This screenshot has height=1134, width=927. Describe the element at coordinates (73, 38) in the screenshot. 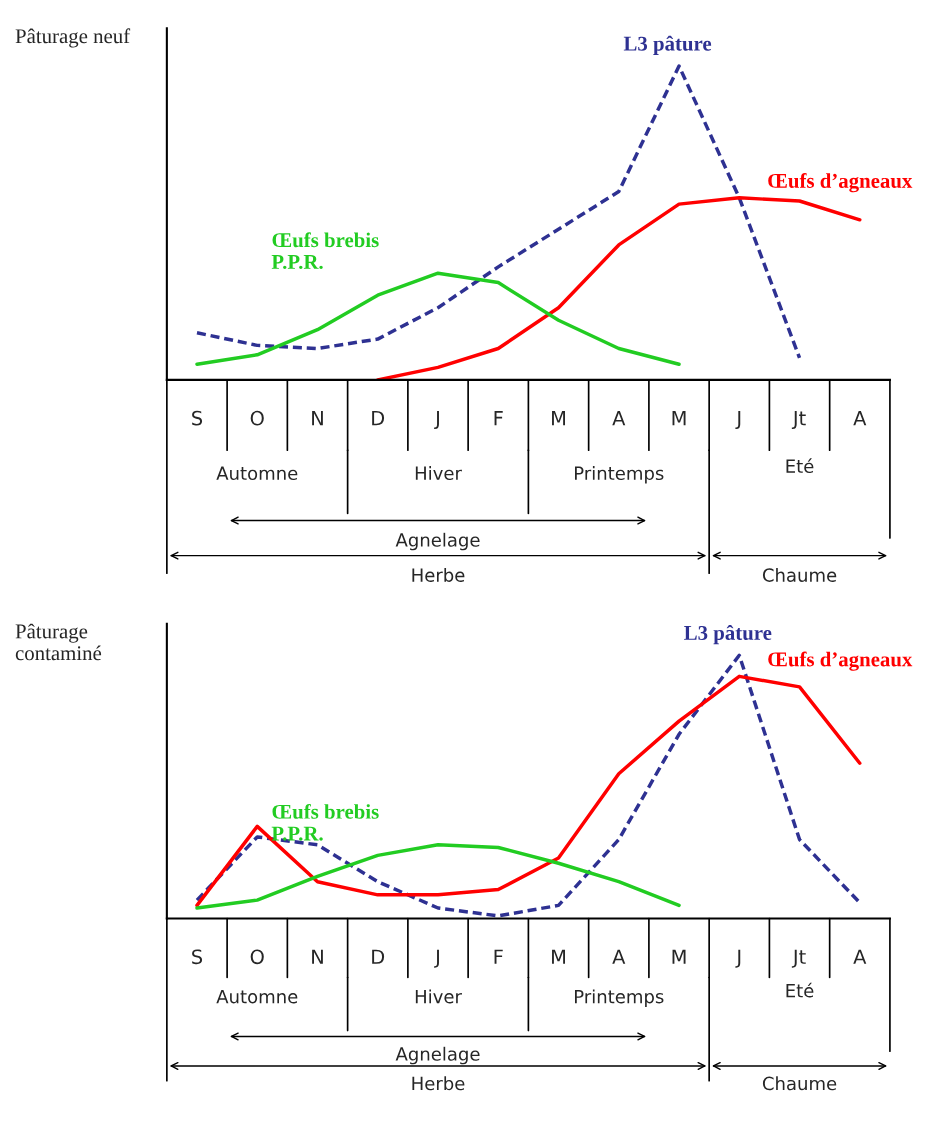

I see `y-axis-title: Pâturage neuf` at that location.